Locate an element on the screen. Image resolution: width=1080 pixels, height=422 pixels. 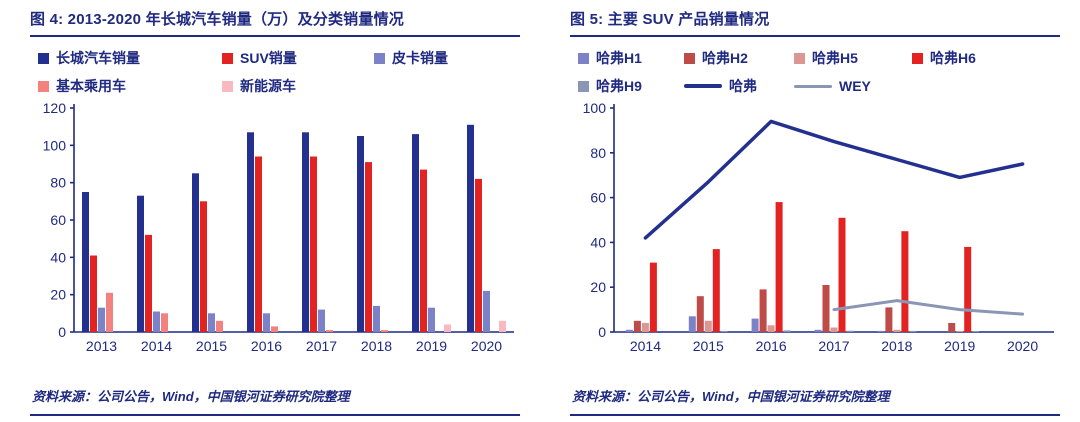
chart-title: 图 5: 主要 SUV 产品销量情况 is located at coordinates (815, 22).